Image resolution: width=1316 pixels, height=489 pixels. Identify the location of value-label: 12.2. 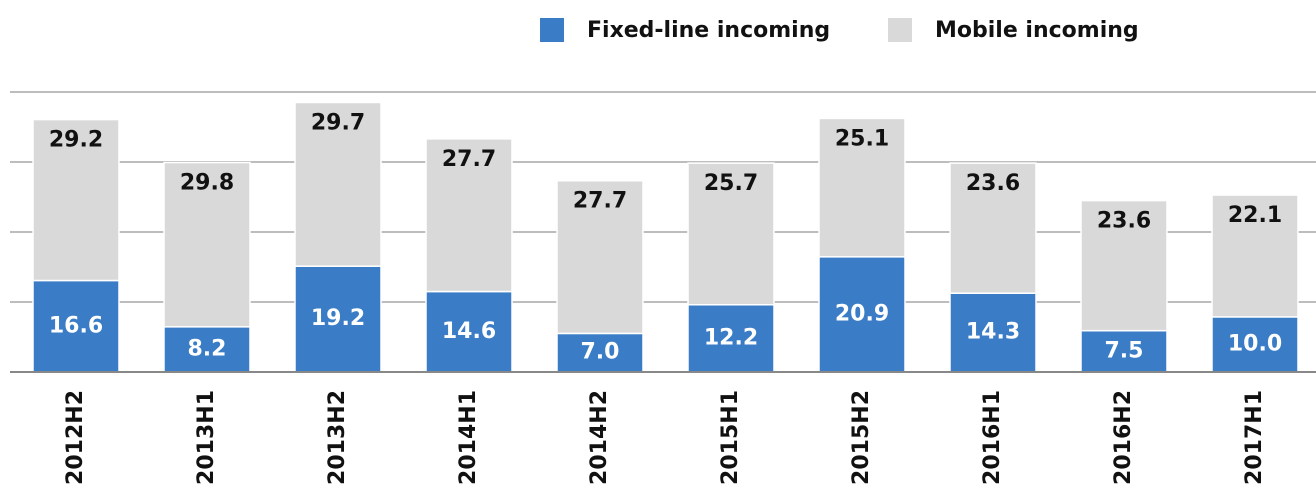
(731, 337).